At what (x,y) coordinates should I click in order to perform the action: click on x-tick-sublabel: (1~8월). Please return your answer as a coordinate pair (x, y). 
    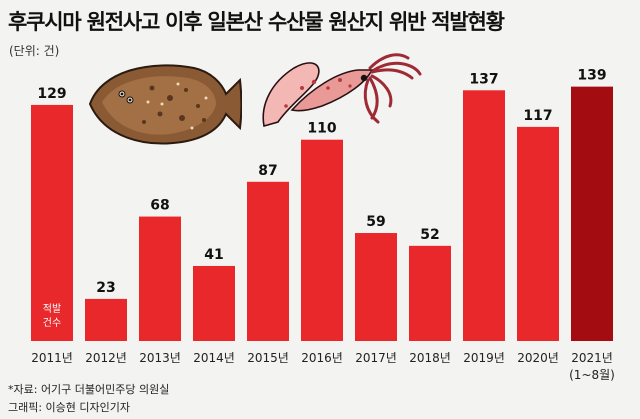
    Looking at the image, I should click on (592, 375).